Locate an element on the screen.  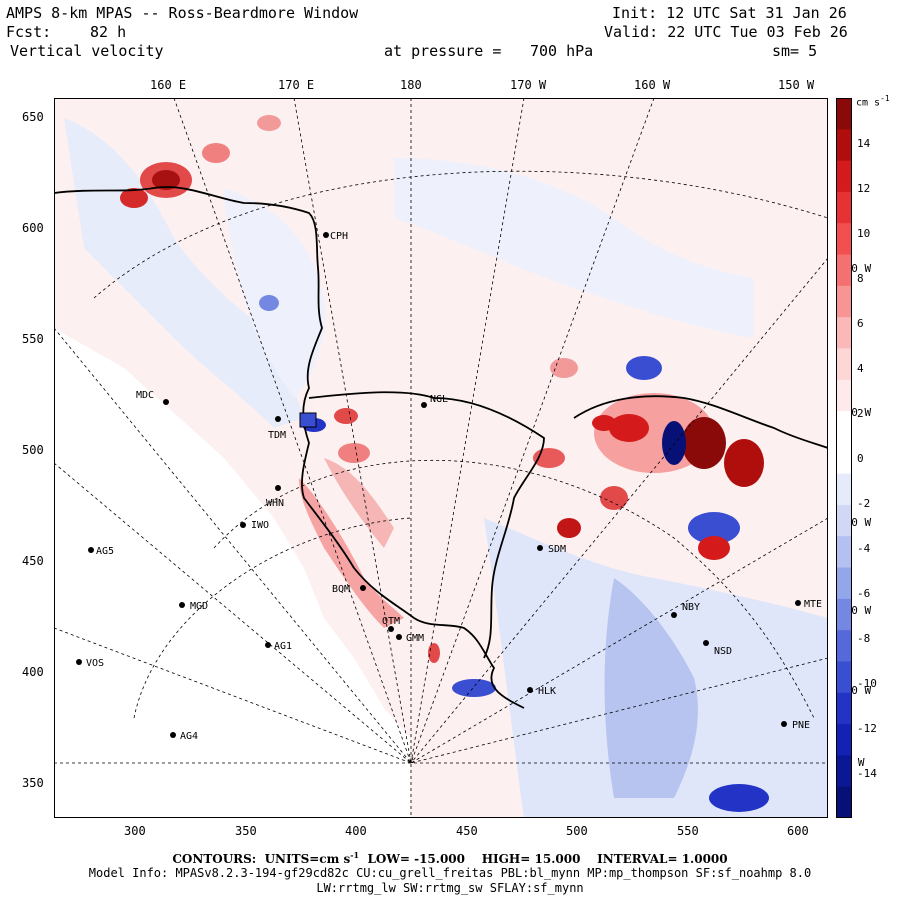
x-axis-label: 300 is located at coordinates (135, 831).